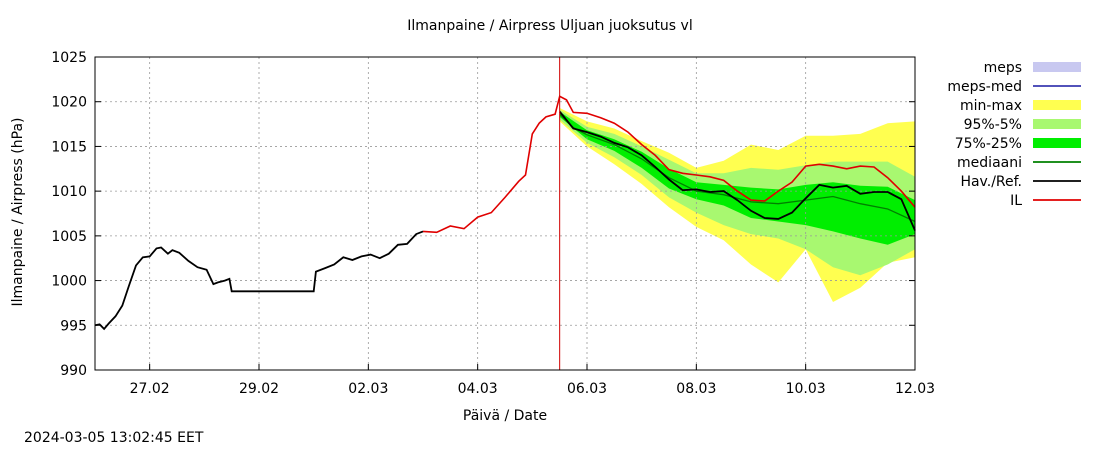  What do you see at coordinates (1057, 67) in the screenshot?
I see `legend-swatch-meps` at bounding box center [1057, 67].